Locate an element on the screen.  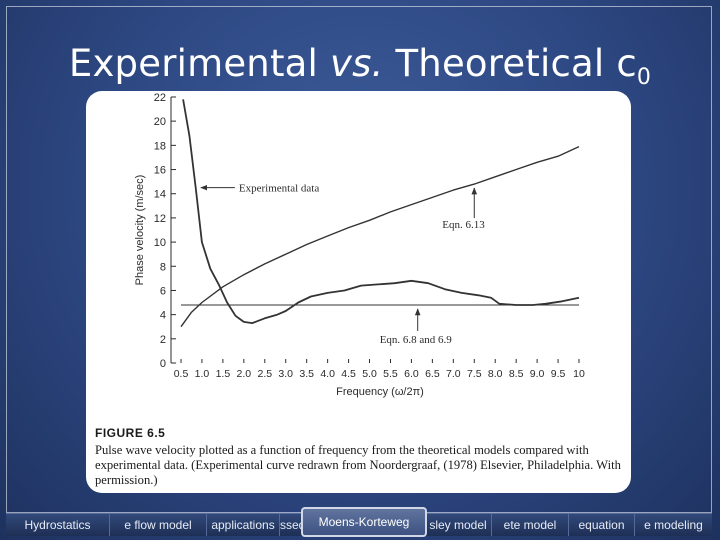
y-tick-label: 16 is located at coordinates (160, 171).